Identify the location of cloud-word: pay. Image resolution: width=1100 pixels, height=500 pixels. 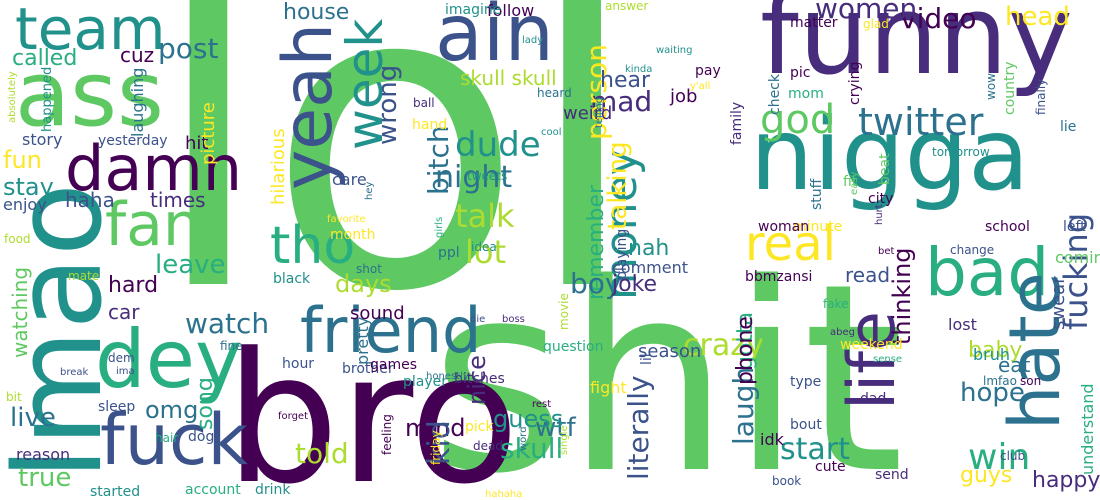
(708, 71).